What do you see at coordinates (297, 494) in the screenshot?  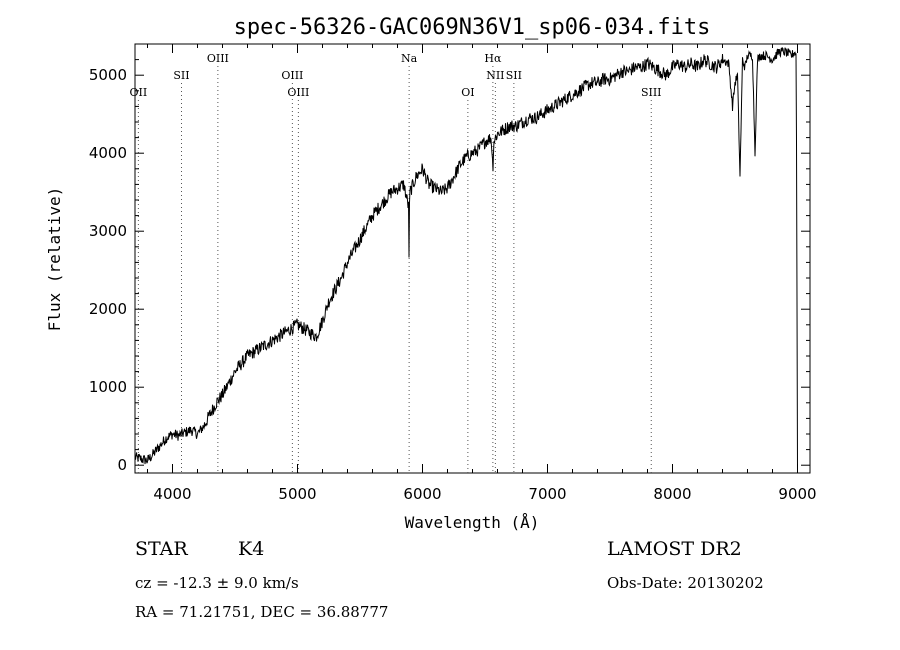 I see `x-tick-label: 5000` at bounding box center [297, 494].